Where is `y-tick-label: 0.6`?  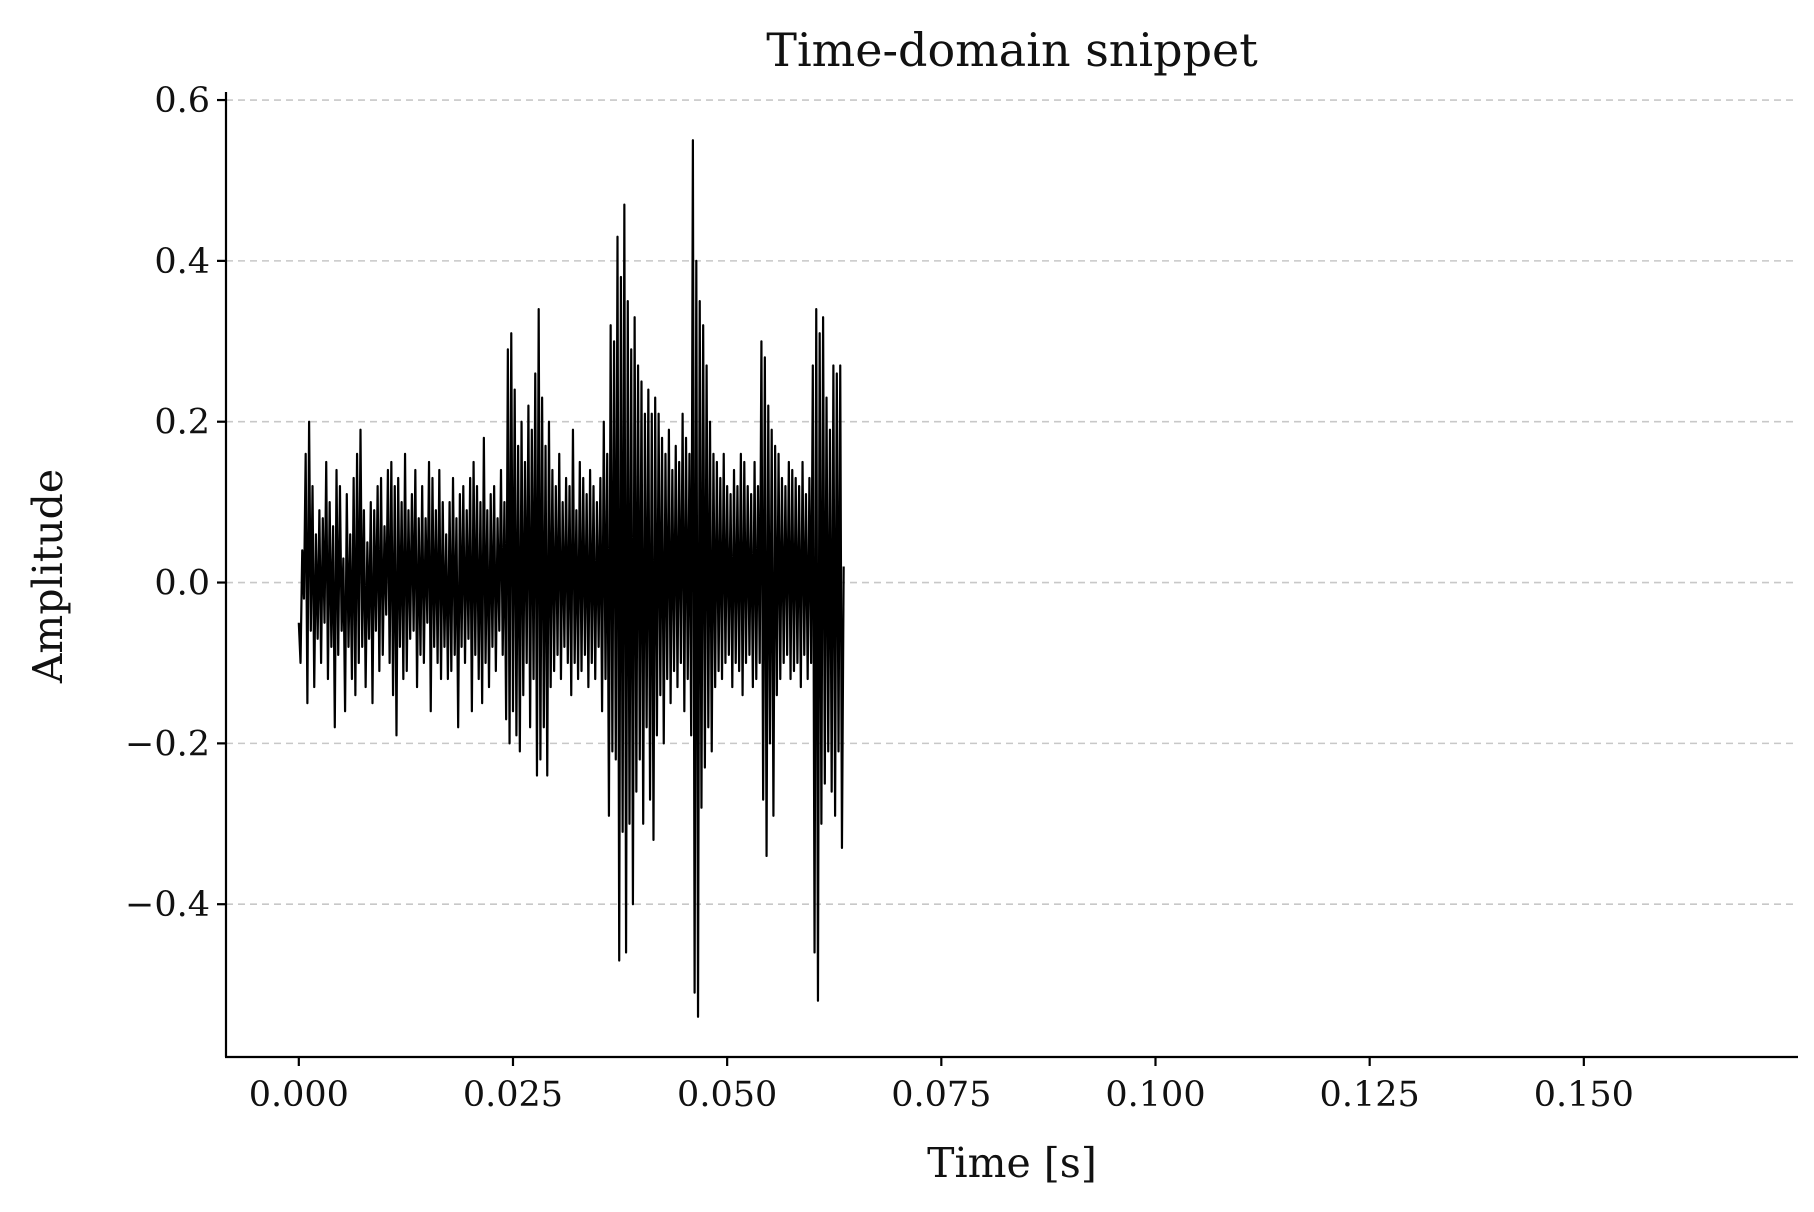 y-tick-label: 0.6 is located at coordinates (182, 101).